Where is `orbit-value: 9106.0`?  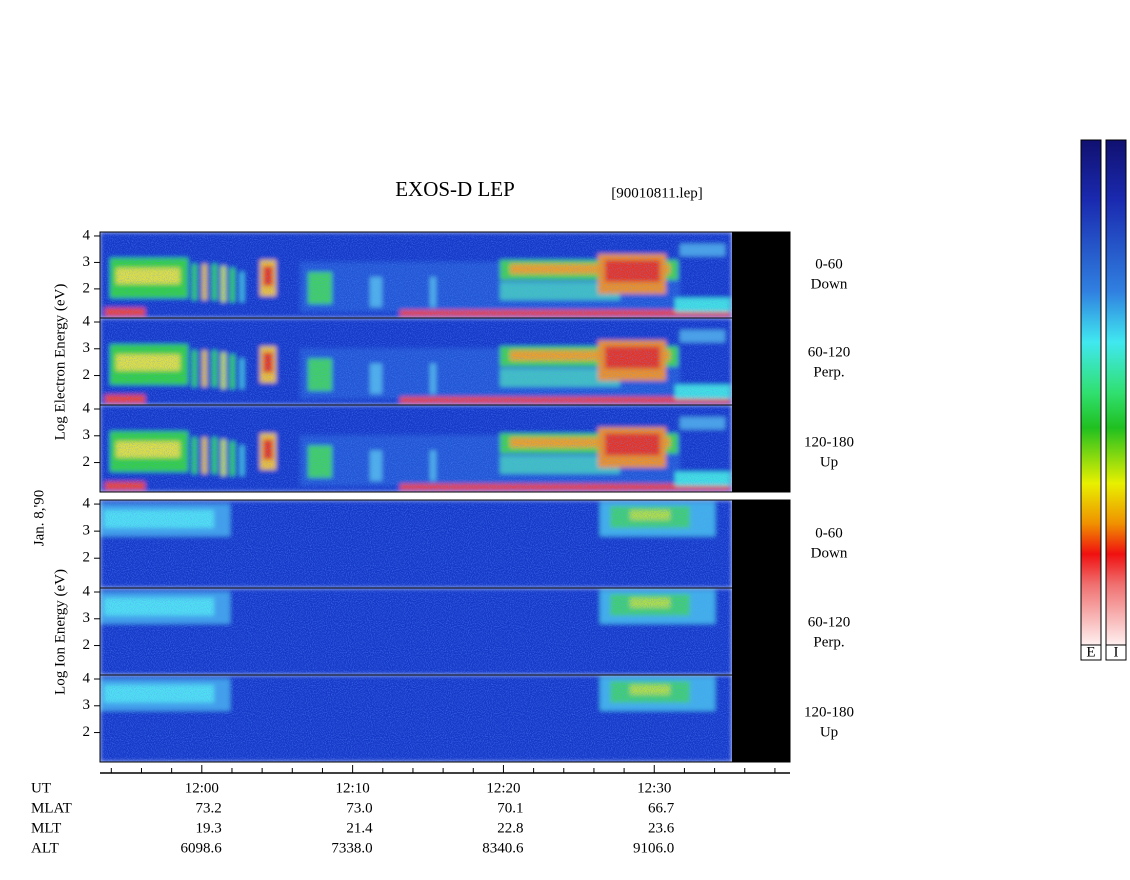 orbit-value: 9106.0 is located at coordinates (653, 848).